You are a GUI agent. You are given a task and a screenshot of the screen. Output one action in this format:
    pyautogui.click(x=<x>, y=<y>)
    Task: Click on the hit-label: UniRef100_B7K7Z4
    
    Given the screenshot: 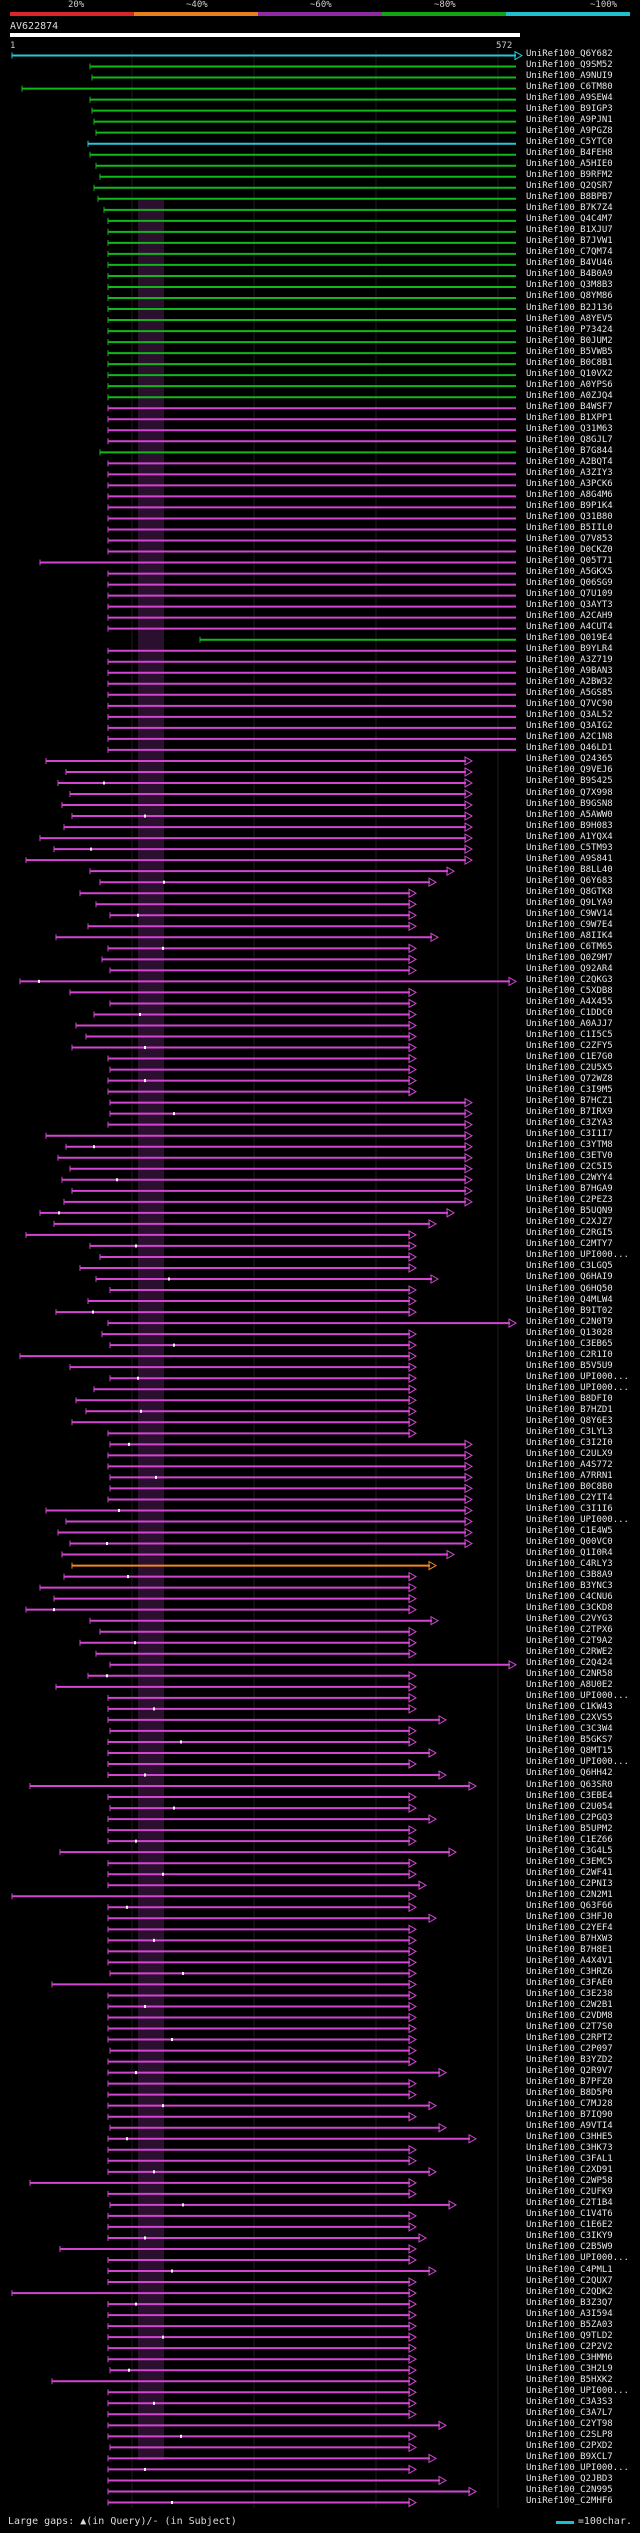 What is the action you would take?
    pyautogui.click(x=569, y=208)
    